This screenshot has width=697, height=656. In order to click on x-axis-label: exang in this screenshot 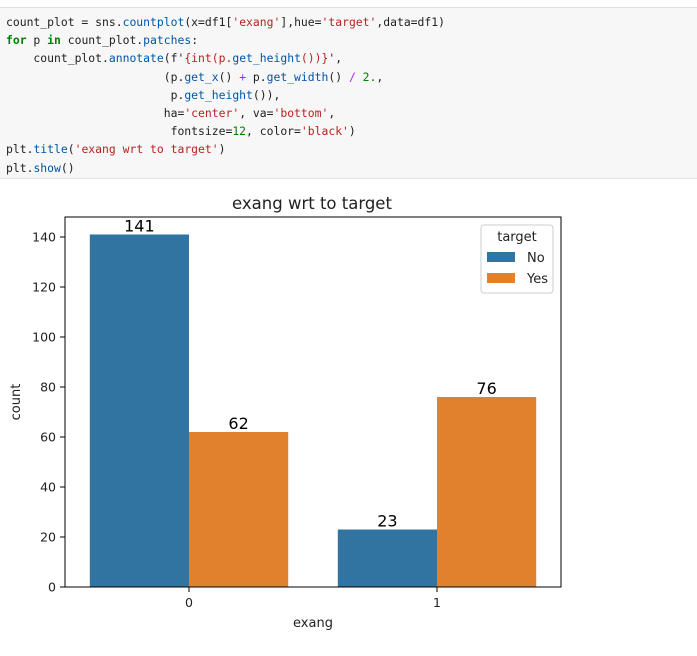, I will do `click(313, 623)`.